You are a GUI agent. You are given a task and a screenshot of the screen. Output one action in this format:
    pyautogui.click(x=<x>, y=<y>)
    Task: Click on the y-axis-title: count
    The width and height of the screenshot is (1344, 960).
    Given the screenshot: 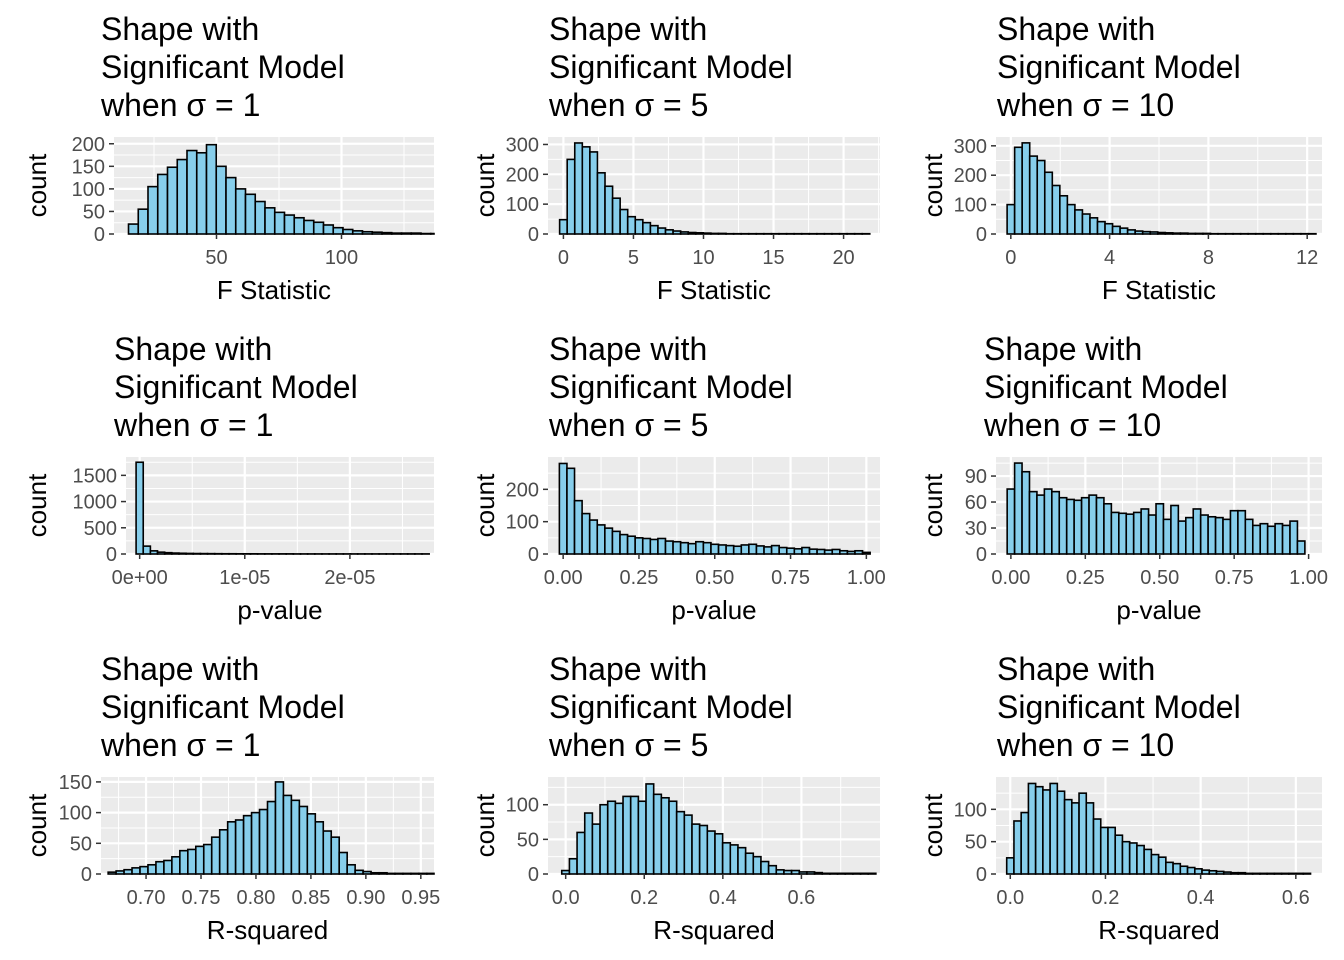 What is the action you would take?
    pyautogui.click(x=933, y=825)
    